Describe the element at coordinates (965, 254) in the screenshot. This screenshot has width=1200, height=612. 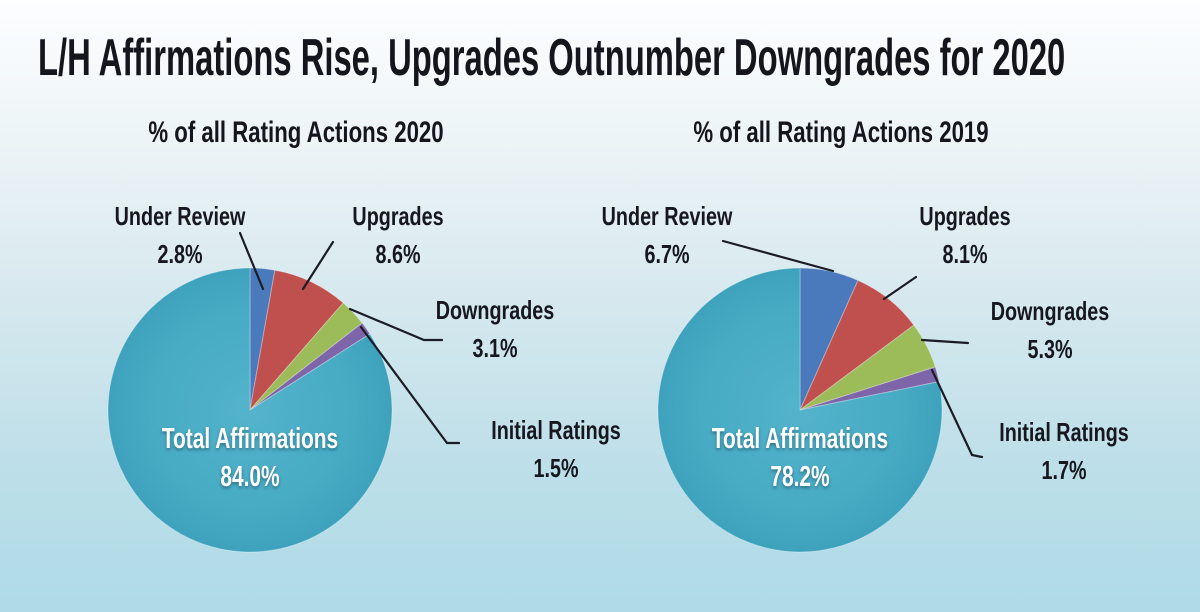
I see `callout-value: 8.1%` at that location.